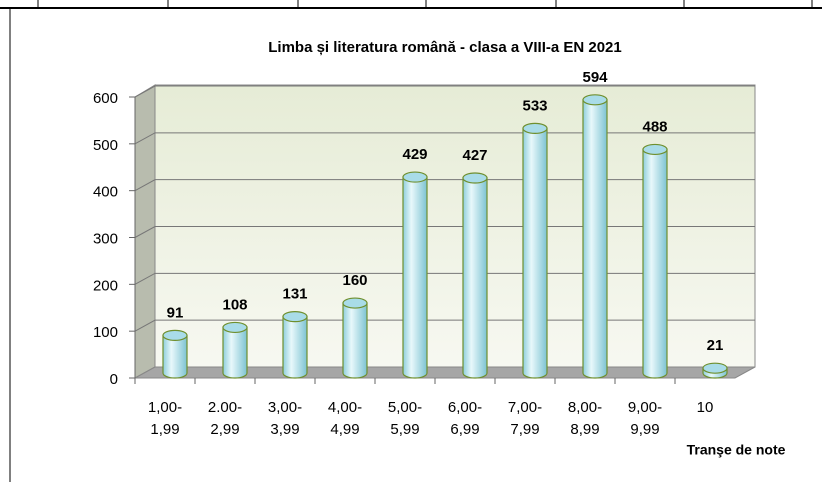  What do you see at coordinates (465, 418) in the screenshot?
I see `x-tick-label: 6,00- 6,99` at bounding box center [465, 418].